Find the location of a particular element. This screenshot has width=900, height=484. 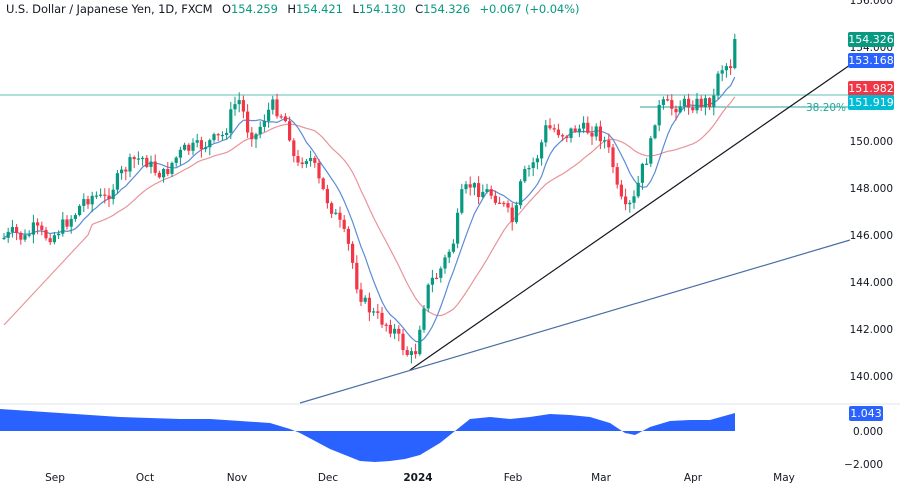

open-label: O is located at coordinates (226, 9).